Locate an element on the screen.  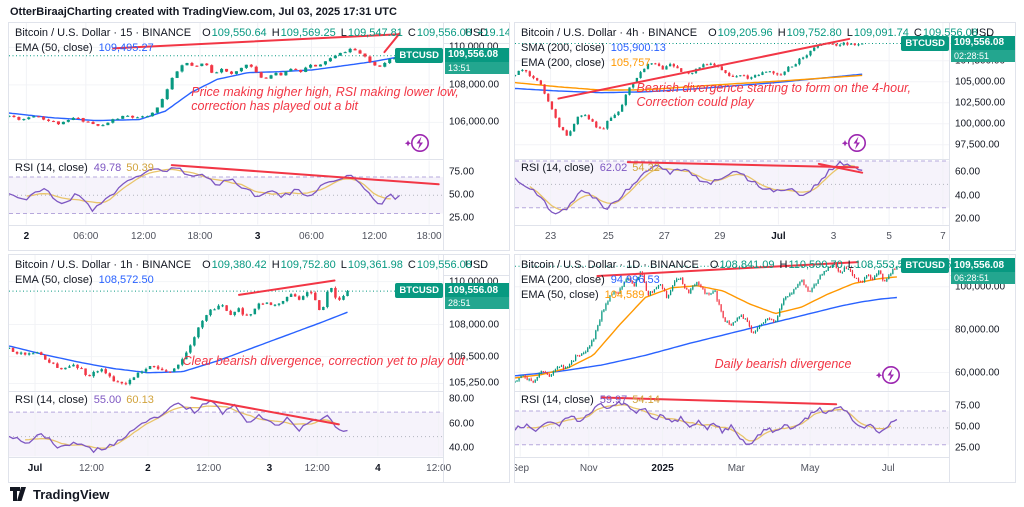
price-tick-label: 60,000.00 is located at coordinates (977, 373).